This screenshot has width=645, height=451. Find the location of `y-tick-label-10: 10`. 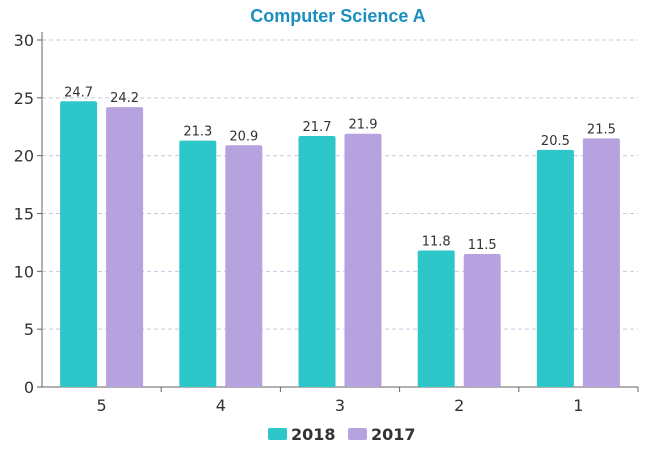

y-tick-label-10: 10 is located at coordinates (24, 271).